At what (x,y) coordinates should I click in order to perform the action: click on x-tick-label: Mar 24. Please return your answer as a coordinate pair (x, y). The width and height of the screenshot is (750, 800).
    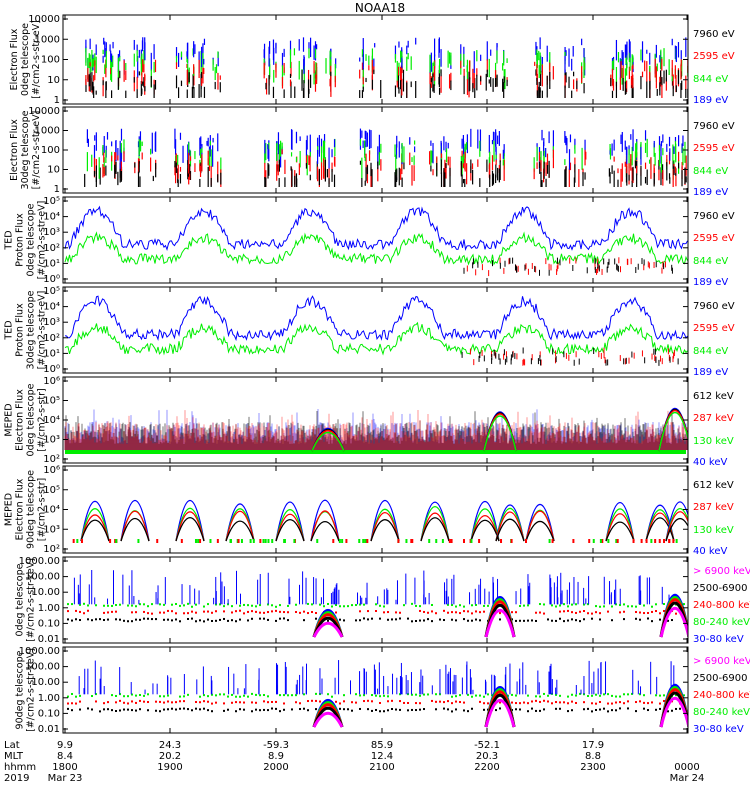
    Looking at the image, I should click on (687, 778).